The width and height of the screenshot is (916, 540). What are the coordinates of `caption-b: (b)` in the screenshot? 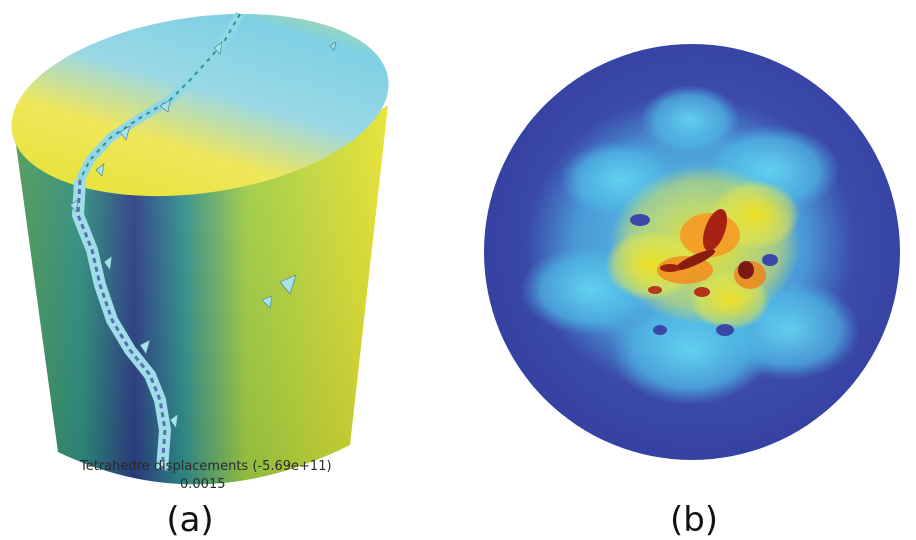 It's located at (694, 520).